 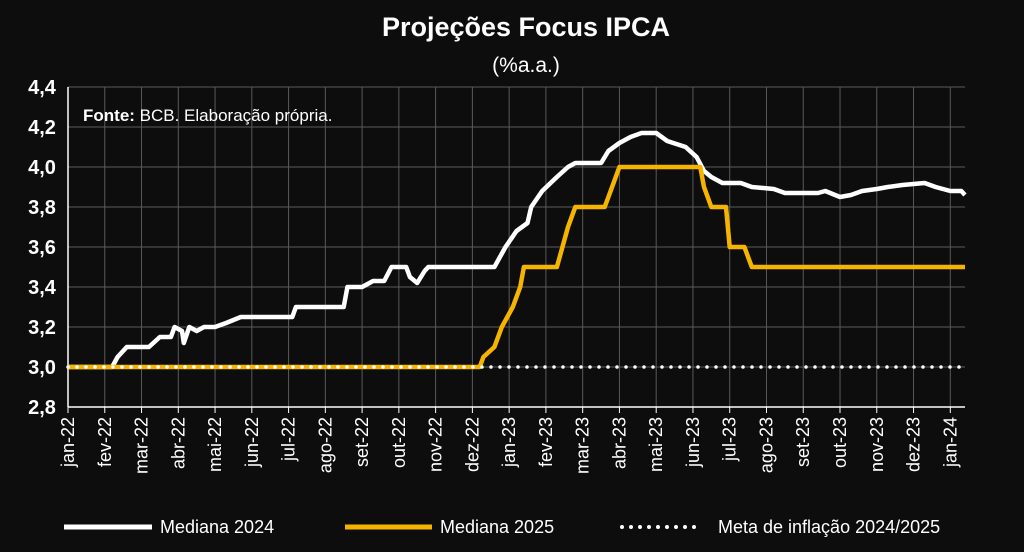 What do you see at coordinates (803, 442) in the screenshot?
I see `x-tick-label: set-23` at bounding box center [803, 442].